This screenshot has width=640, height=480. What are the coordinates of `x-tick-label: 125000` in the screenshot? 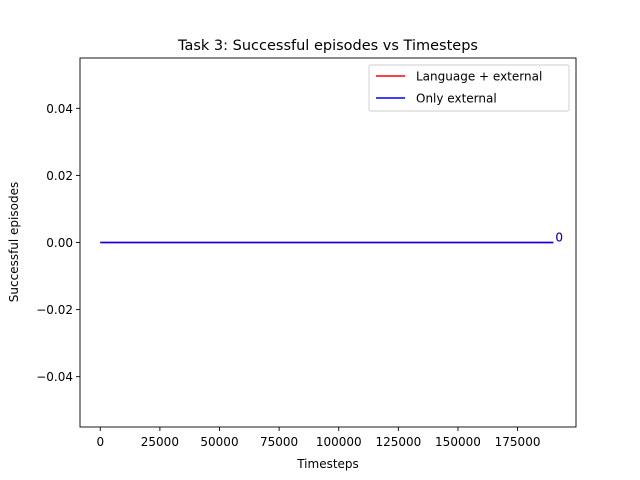 It's located at (398, 442).